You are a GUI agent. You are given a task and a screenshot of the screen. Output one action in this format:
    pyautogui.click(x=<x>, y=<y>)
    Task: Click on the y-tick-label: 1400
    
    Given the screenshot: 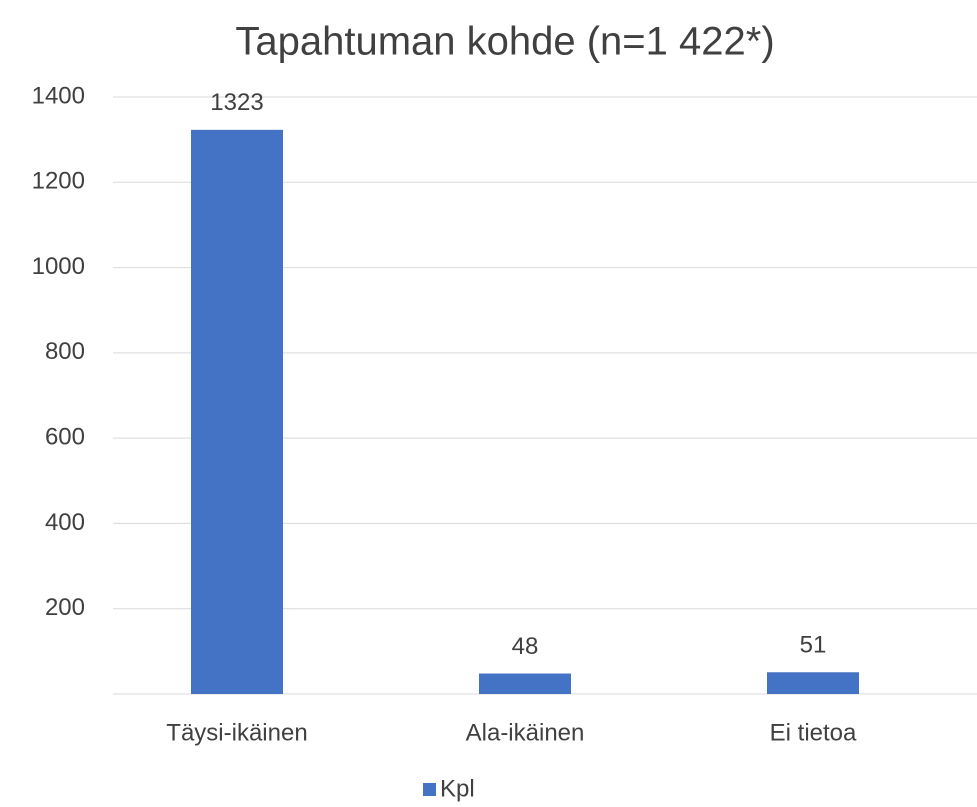 What is the action you would take?
    pyautogui.click(x=58, y=95)
    